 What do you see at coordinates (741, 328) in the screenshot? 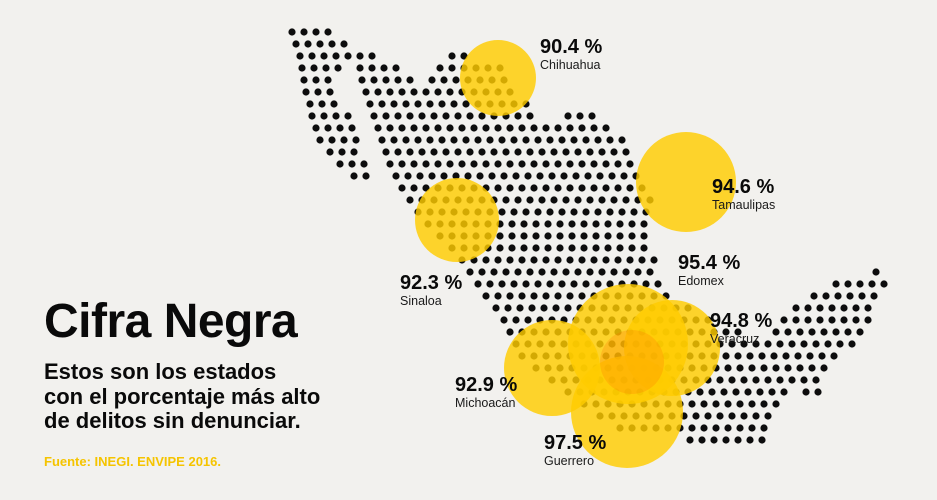
I see `callout-veracruz: 94.8 % Veracruz` at bounding box center [741, 328].